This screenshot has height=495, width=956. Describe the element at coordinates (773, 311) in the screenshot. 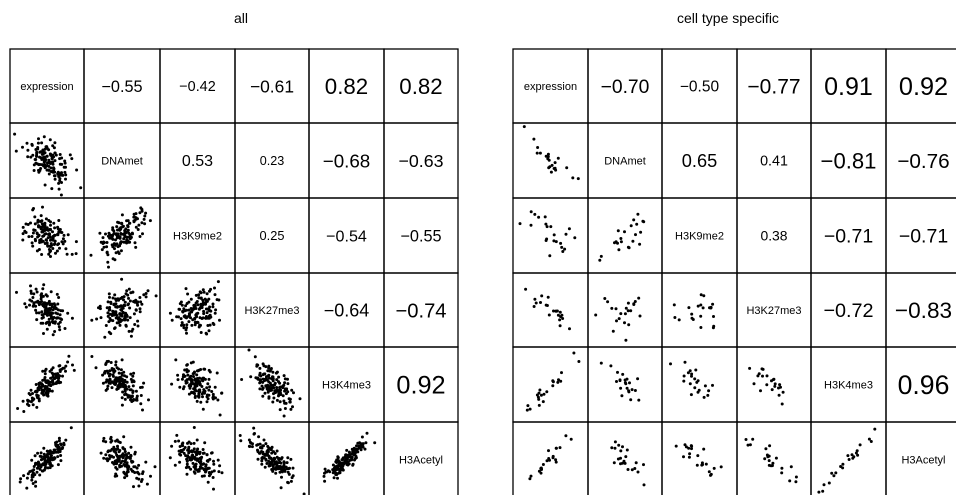

I see `variable-label: H3K27me3` at that location.